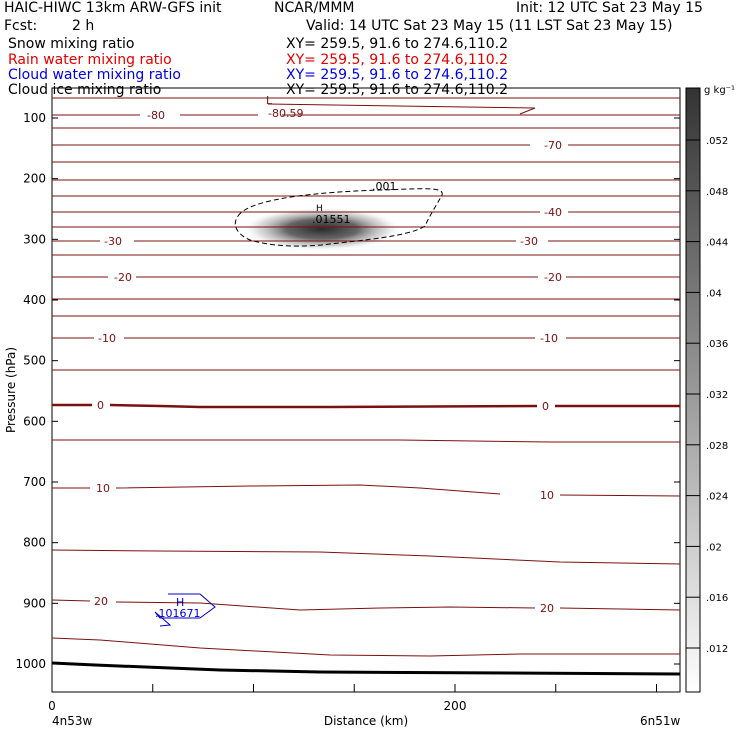 Image resolution: width=740 pixels, height=740 pixels. Describe the element at coordinates (180, 602) in the screenshot. I see `cloud-water-high-marker: H` at that location.